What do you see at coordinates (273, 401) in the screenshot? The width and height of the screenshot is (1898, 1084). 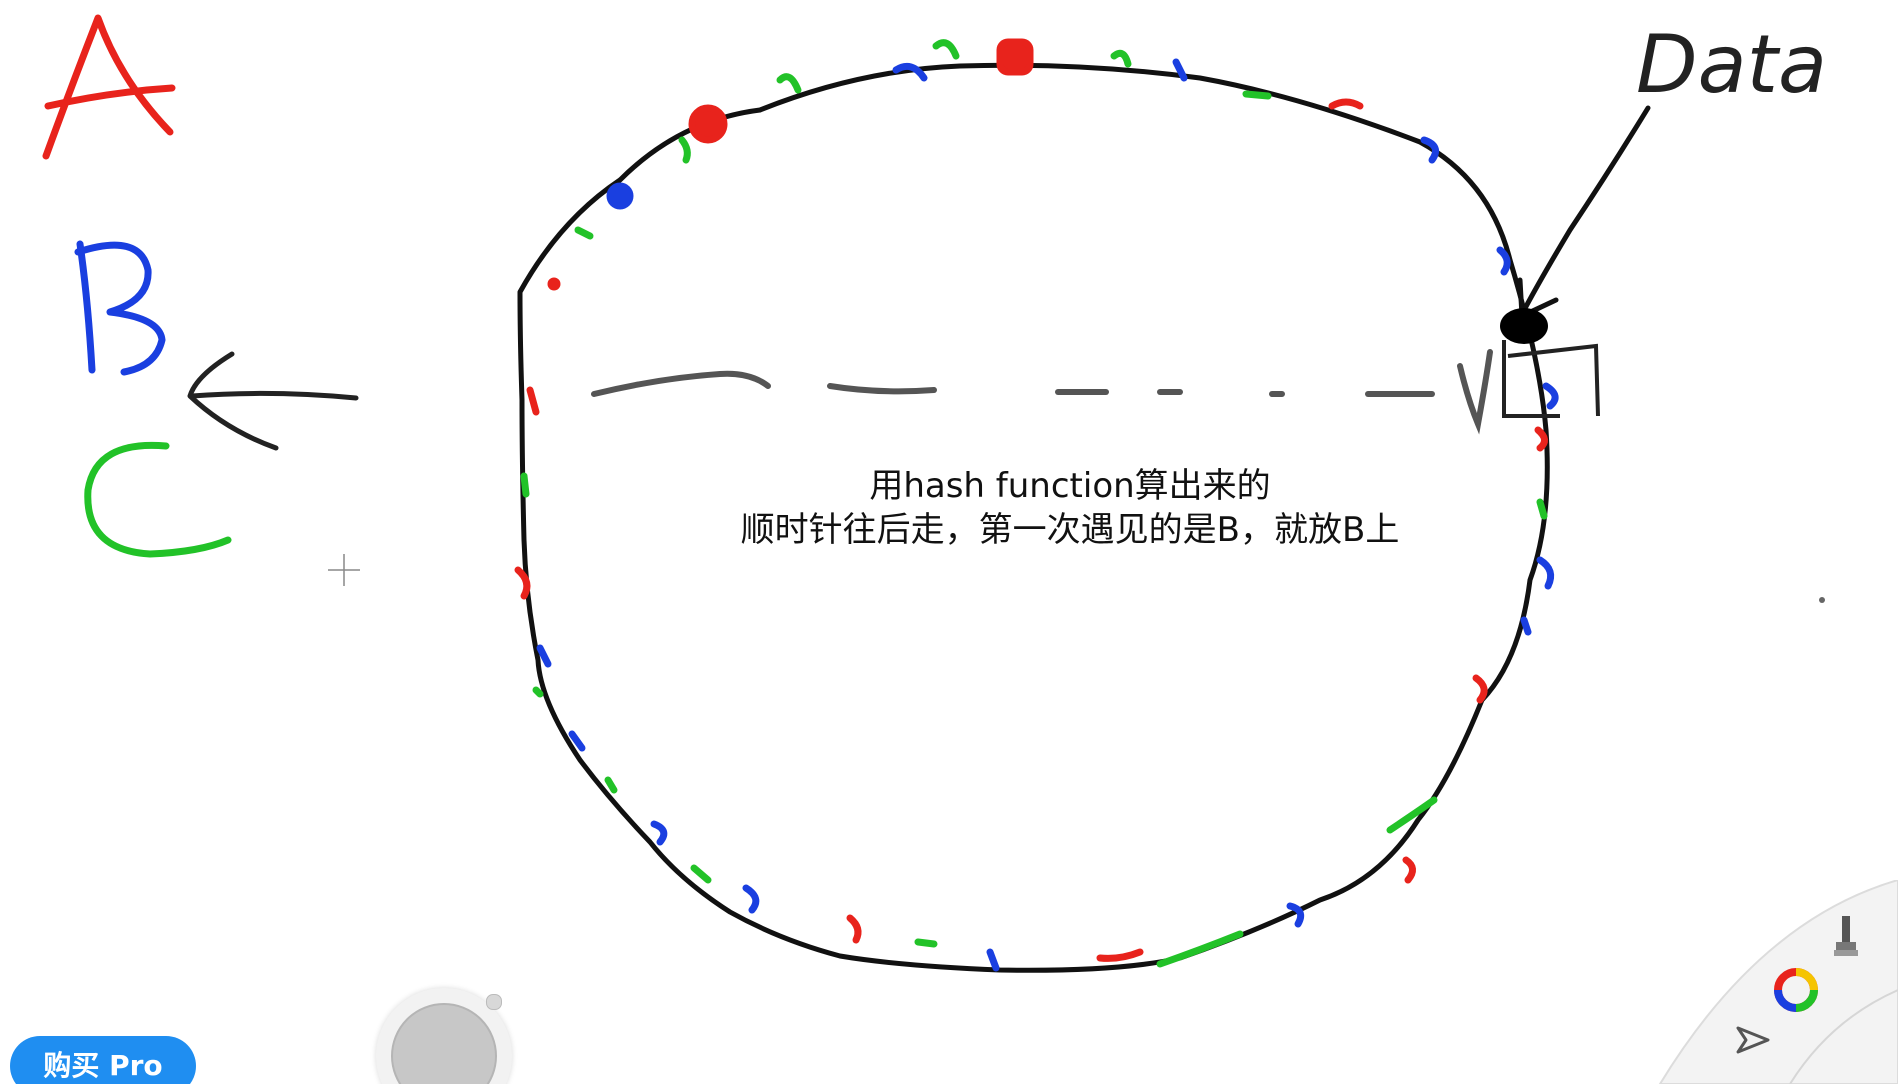 I see `left-arrow` at bounding box center [273, 401].